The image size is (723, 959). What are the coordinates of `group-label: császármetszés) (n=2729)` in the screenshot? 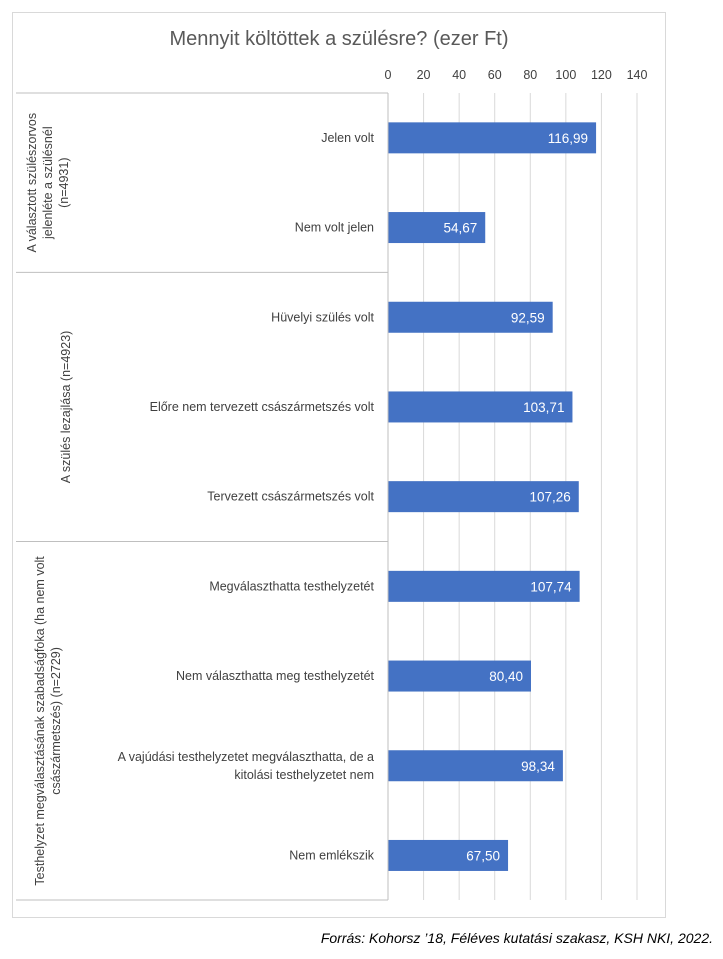 It's located at (56, 721).